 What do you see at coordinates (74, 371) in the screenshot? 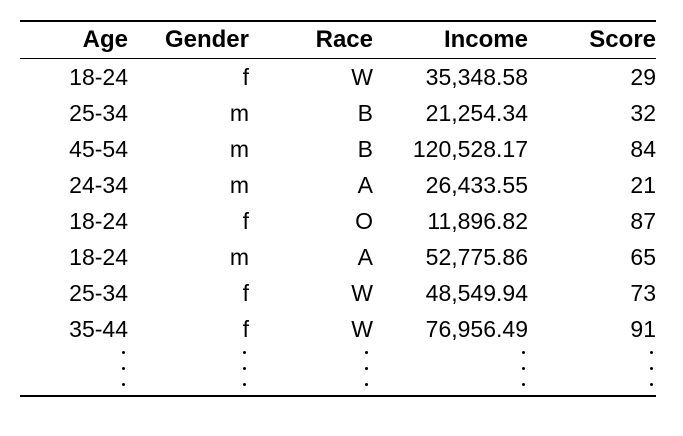
I see `continuation-age` at bounding box center [74, 371].